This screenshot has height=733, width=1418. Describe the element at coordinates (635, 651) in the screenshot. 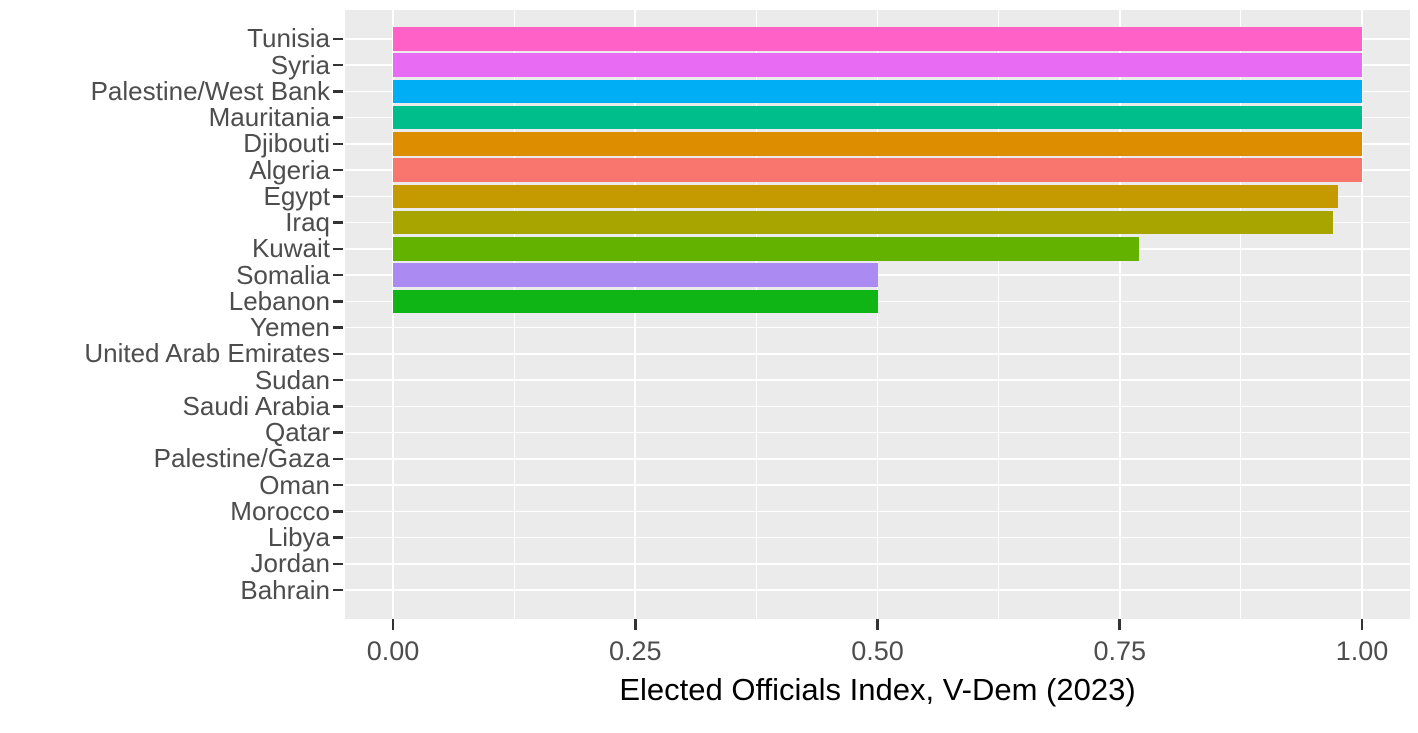

I see `x-tick-label: 0.25` at that location.